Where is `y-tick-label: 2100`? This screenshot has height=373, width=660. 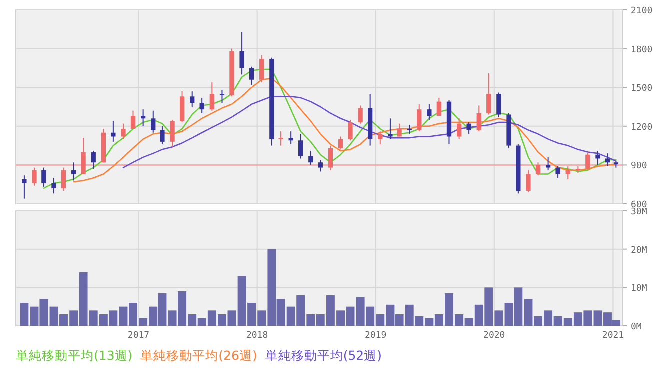
y-tick-label: 2100 is located at coordinates (642, 11).